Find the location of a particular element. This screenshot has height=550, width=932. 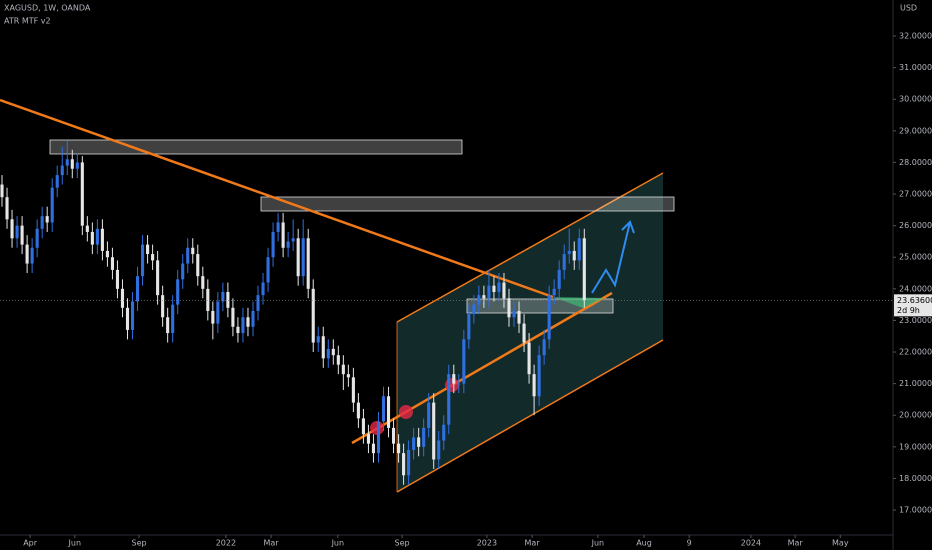

x-tick-label: Sep is located at coordinates (139, 543).